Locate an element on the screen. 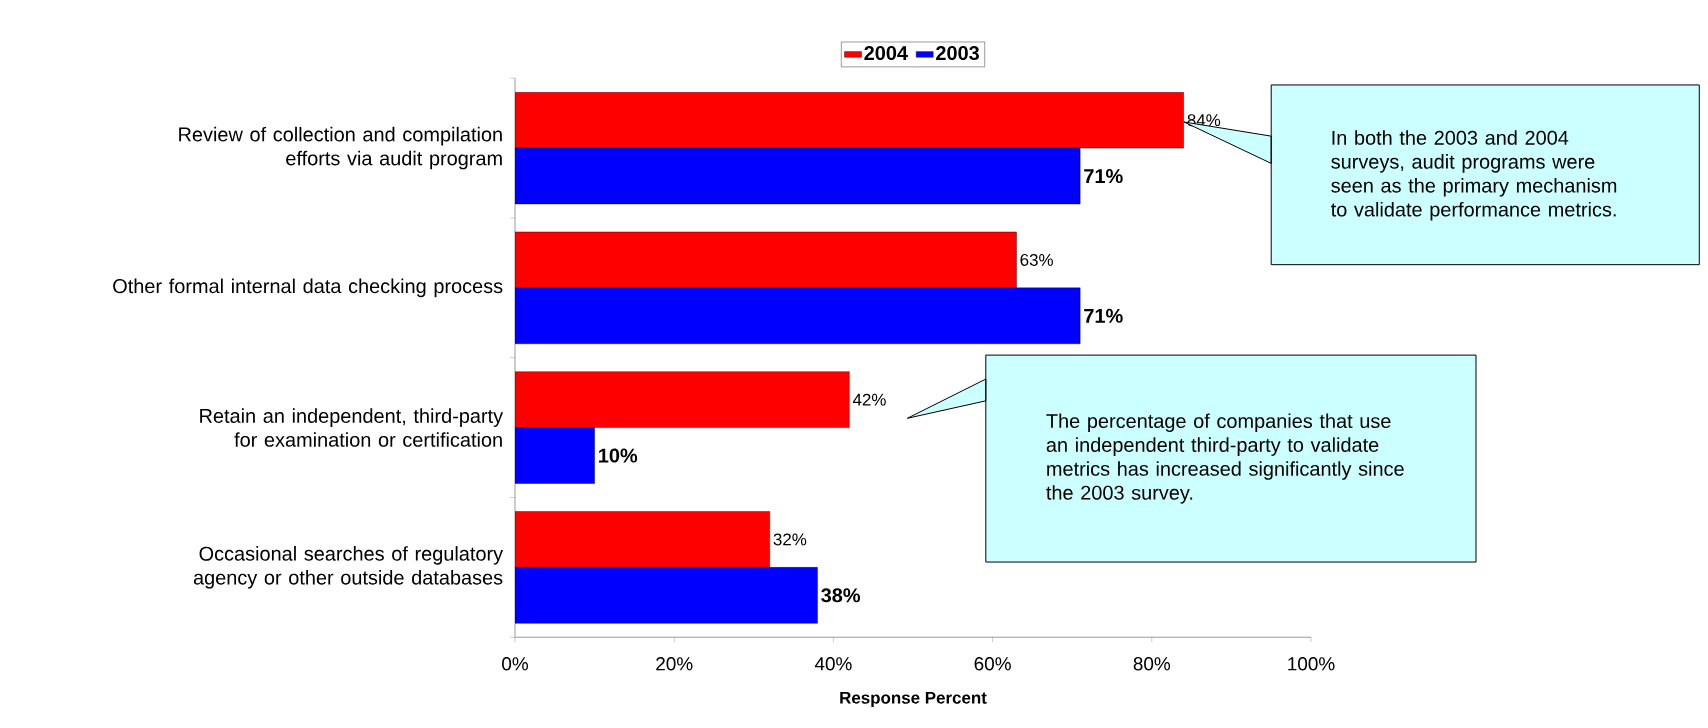 This screenshot has height=728, width=1708. y-tick-label: Other formal internal data checking process is located at coordinates (308, 288).